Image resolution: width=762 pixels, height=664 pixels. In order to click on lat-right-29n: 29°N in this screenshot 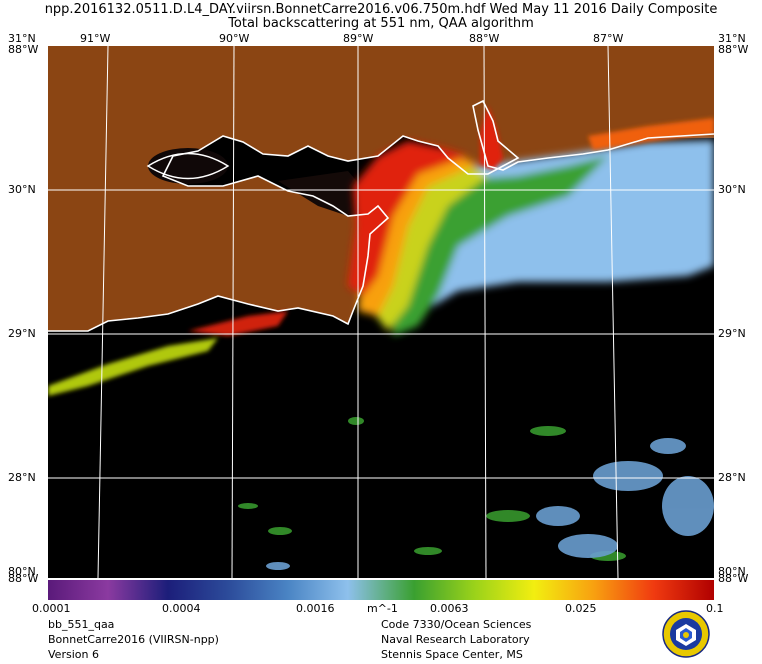, I will do `click(732, 333)`.